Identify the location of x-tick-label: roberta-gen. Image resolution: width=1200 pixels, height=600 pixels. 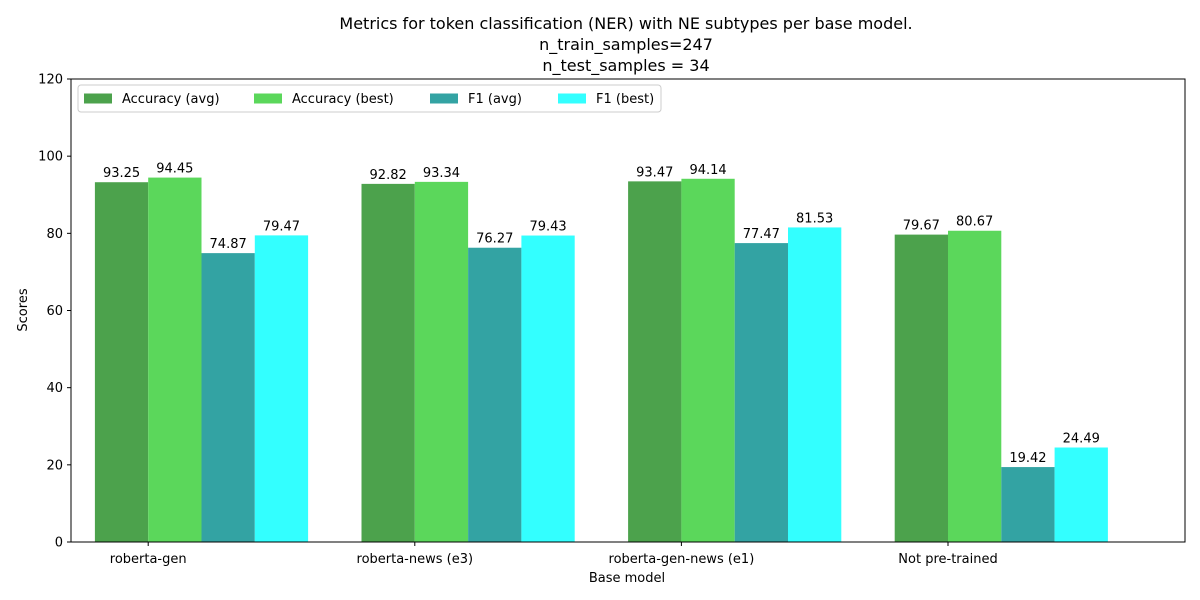
(148, 559).